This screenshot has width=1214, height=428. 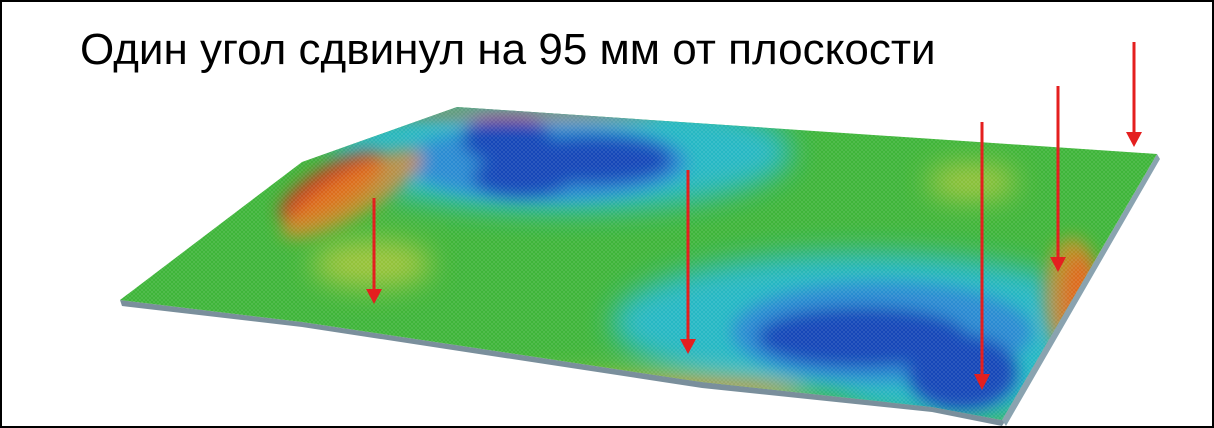 I want to click on plate-right-edge, so click(x=1081, y=290).